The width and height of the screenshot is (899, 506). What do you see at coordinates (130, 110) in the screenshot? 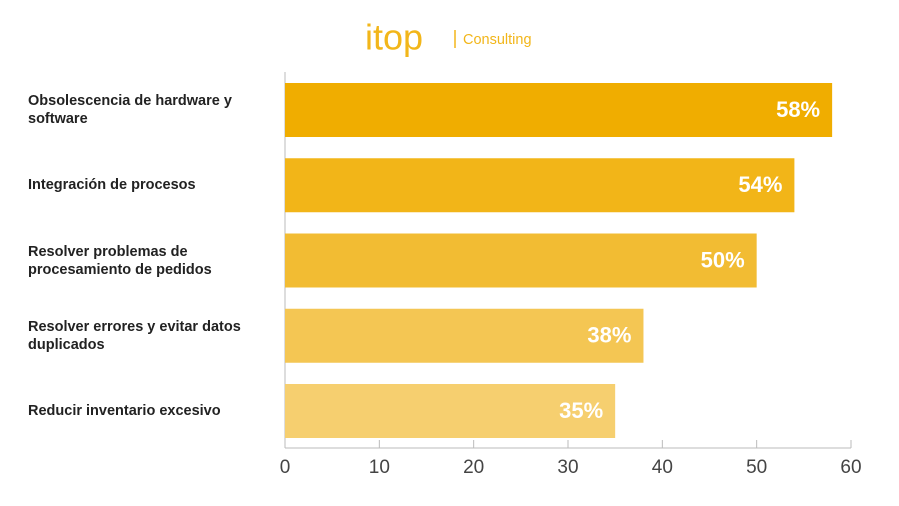
I see `category-label: Obsolescencia de hardware y software` at bounding box center [130, 110].